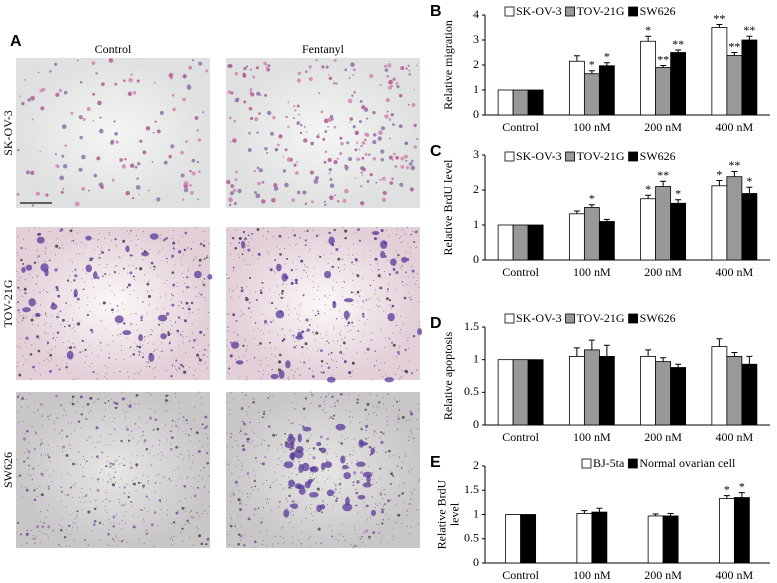  I want to click on micrograph, so click(113, 133).